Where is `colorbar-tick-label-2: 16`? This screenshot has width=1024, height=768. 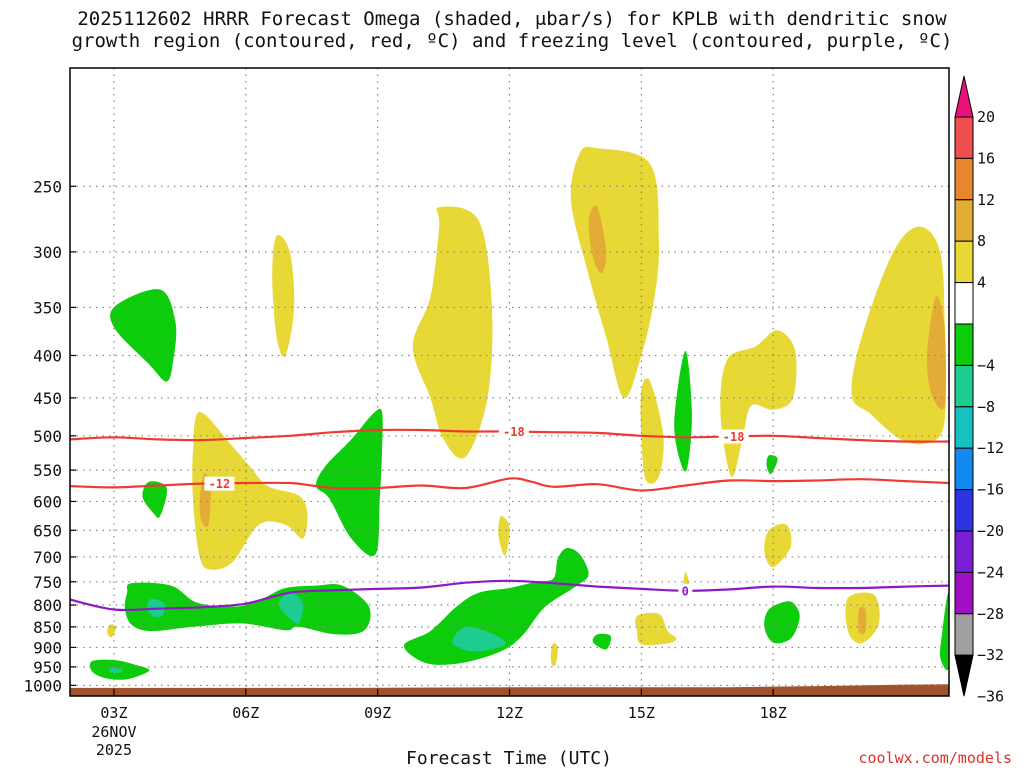
colorbar-tick-label-2: 16 is located at coordinates (986, 158).